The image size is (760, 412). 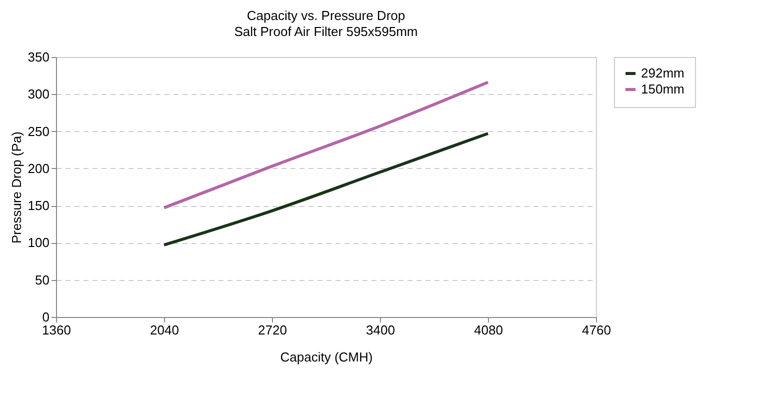 What do you see at coordinates (662, 89) in the screenshot?
I see `legend-label: 150mm` at bounding box center [662, 89].